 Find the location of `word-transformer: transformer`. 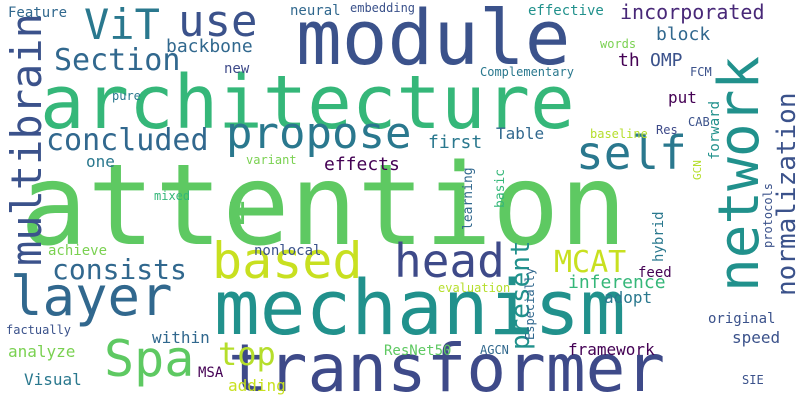

word-transformer: transformer is located at coordinates (447, 365).